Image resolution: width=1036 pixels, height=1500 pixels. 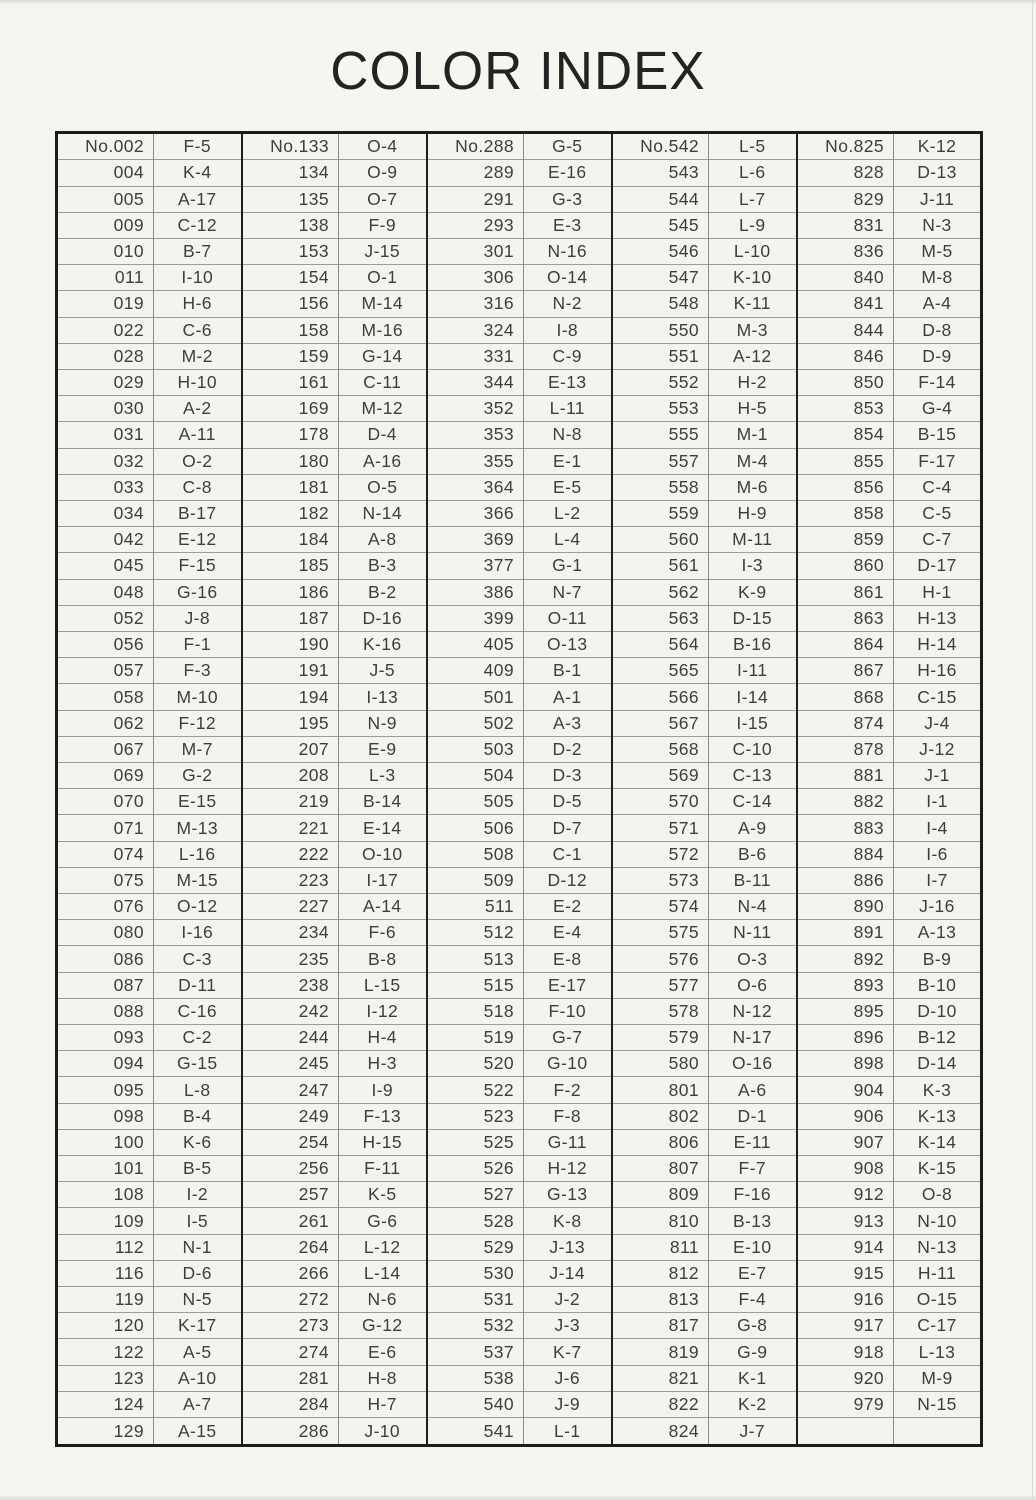 What do you see at coordinates (289, 775) in the screenshot?
I see `color-number-cell: 208` at bounding box center [289, 775].